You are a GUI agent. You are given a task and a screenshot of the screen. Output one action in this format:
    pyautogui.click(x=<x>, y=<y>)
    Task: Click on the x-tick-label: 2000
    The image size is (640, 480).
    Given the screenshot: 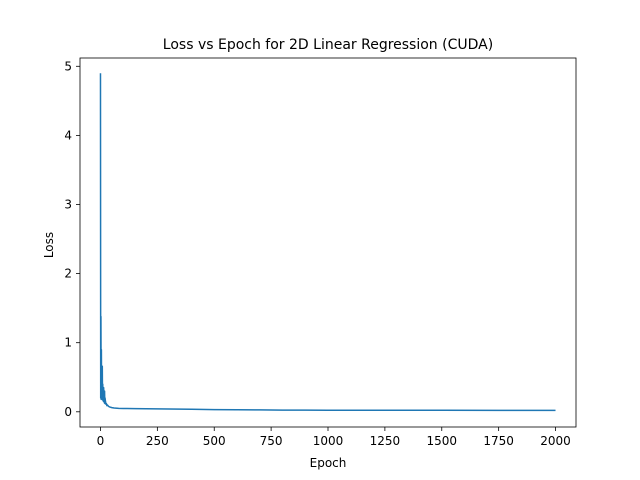 What is the action you would take?
    pyautogui.click(x=555, y=441)
    